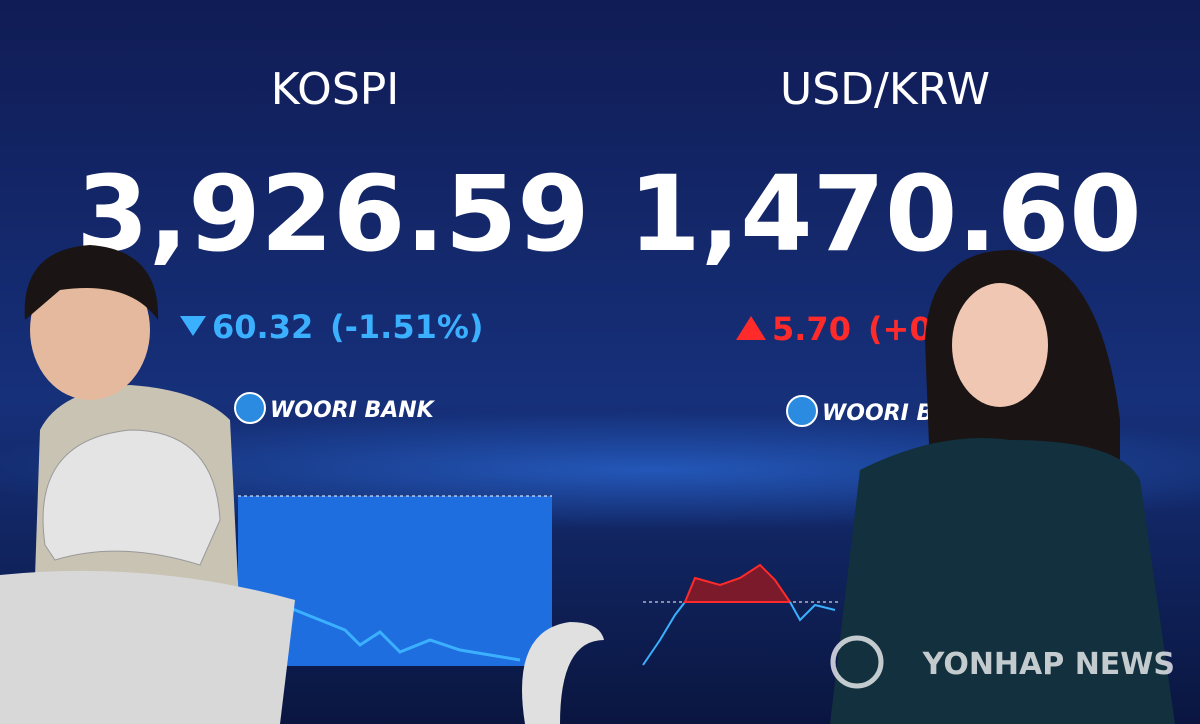 This screenshot has width=1200, height=724. Describe the element at coordinates (332, 214) in the screenshot. I see `index-value: 3,926.59` at that location.